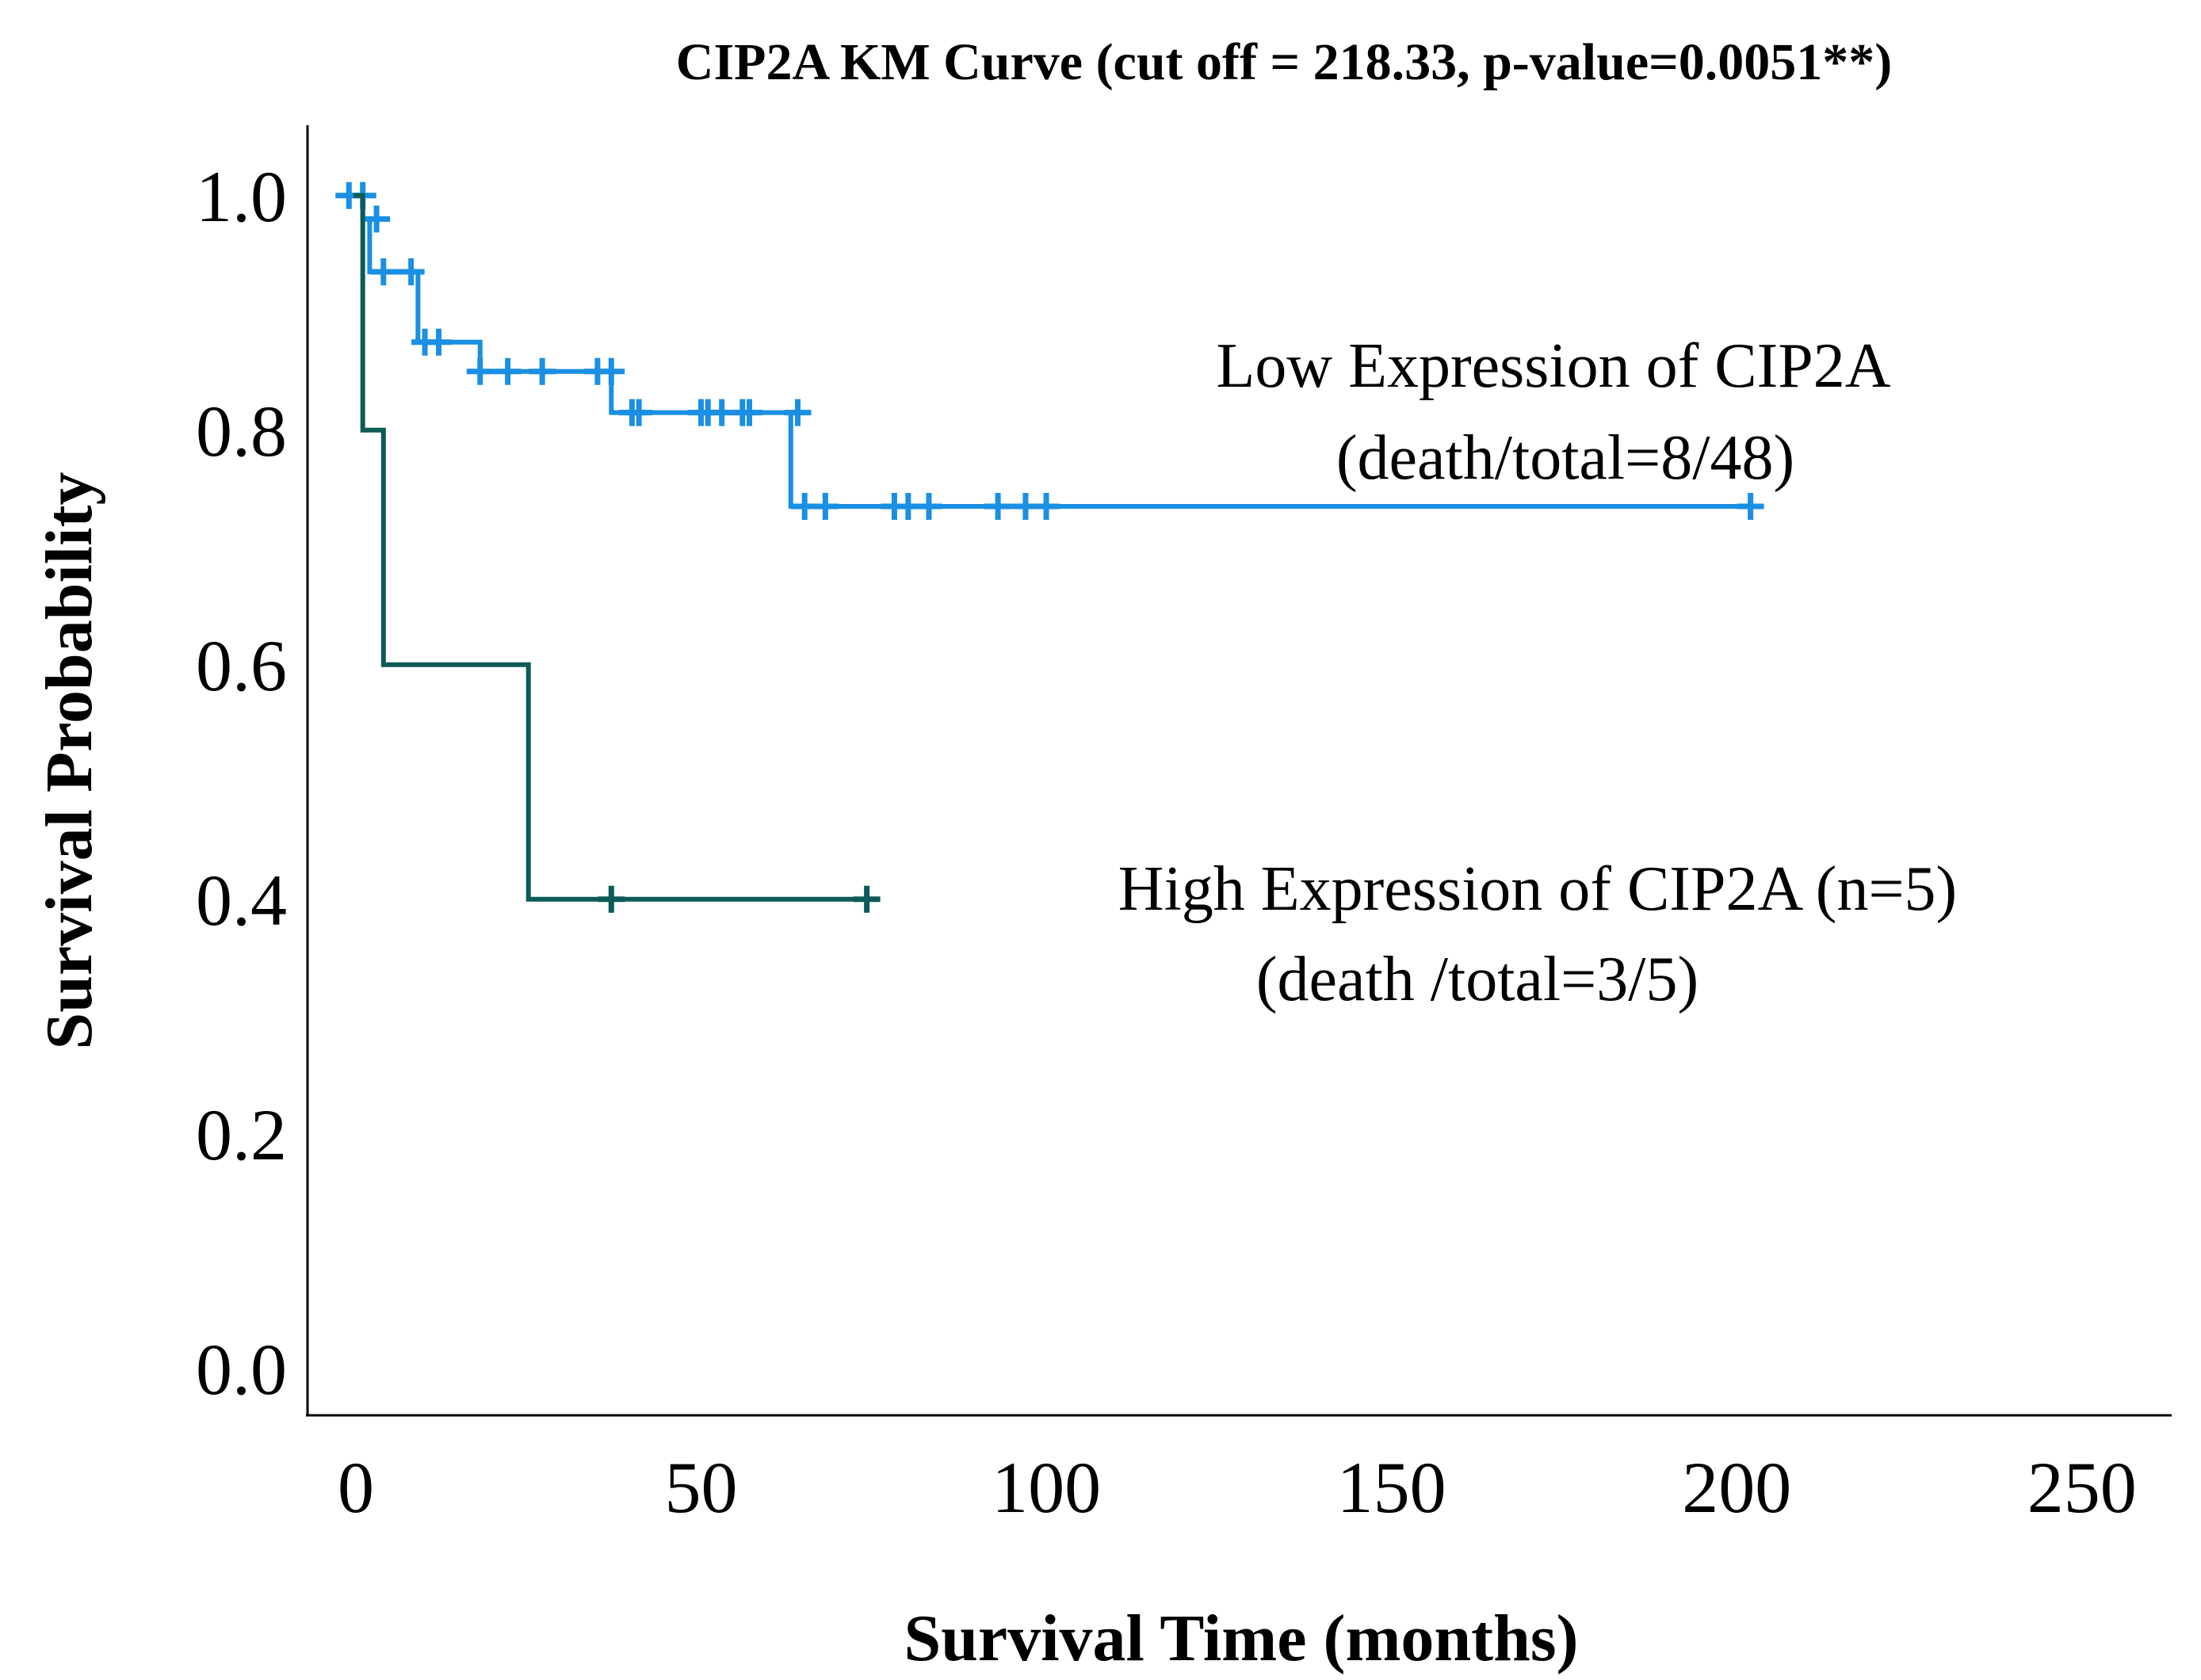  I want to click on km-step-line, so click(611, 547).